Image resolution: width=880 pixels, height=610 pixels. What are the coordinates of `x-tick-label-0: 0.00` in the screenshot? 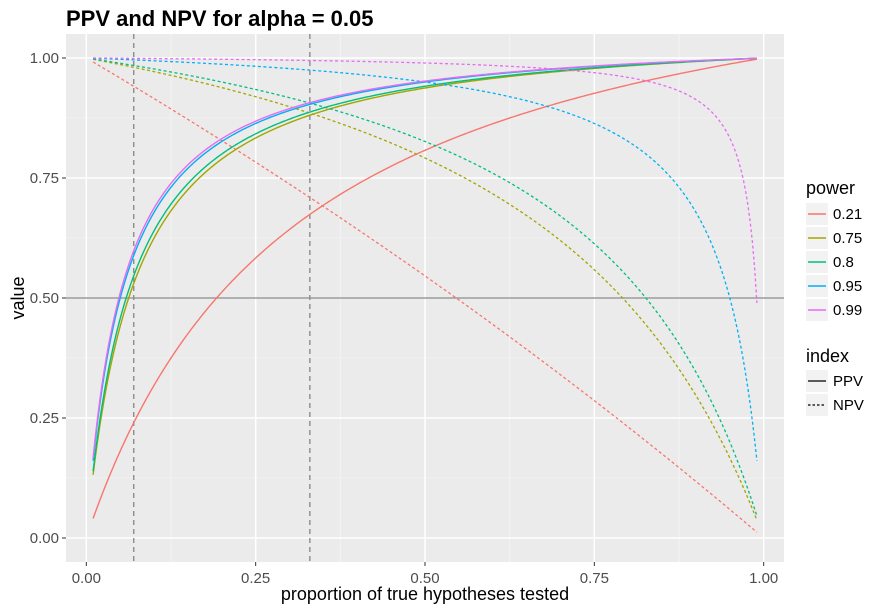 It's located at (86, 578).